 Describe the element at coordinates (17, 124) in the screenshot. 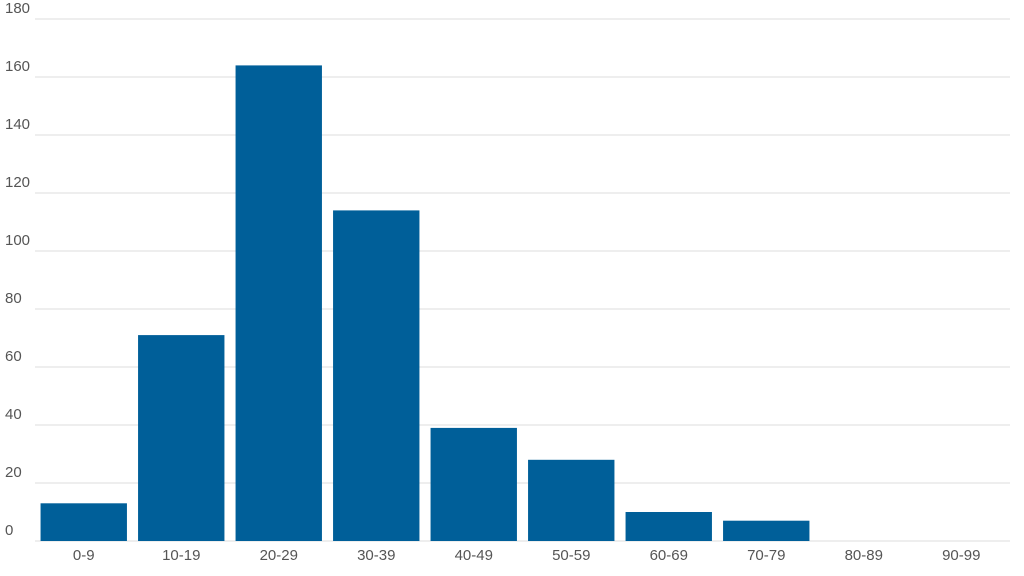

I see `y-tick-label: 140` at that location.